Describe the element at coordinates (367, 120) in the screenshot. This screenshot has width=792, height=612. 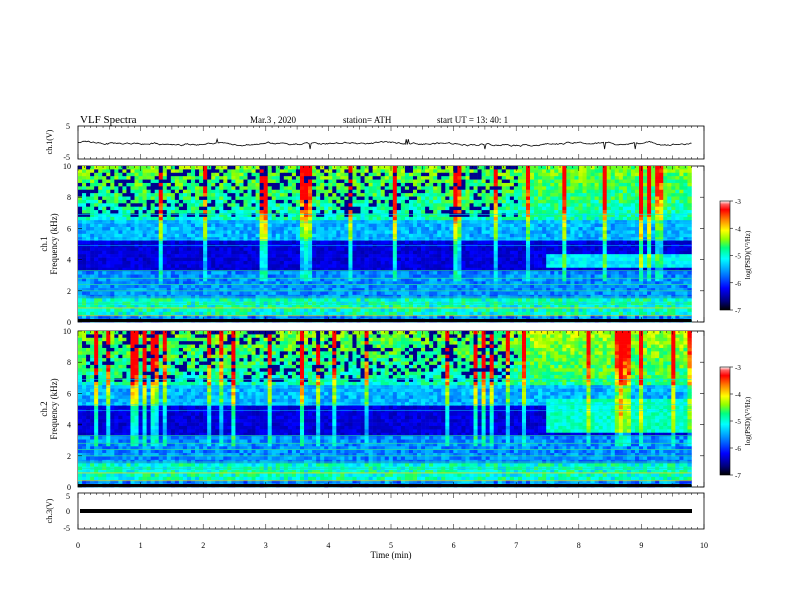
I see `station-label: station= ATH` at that location.